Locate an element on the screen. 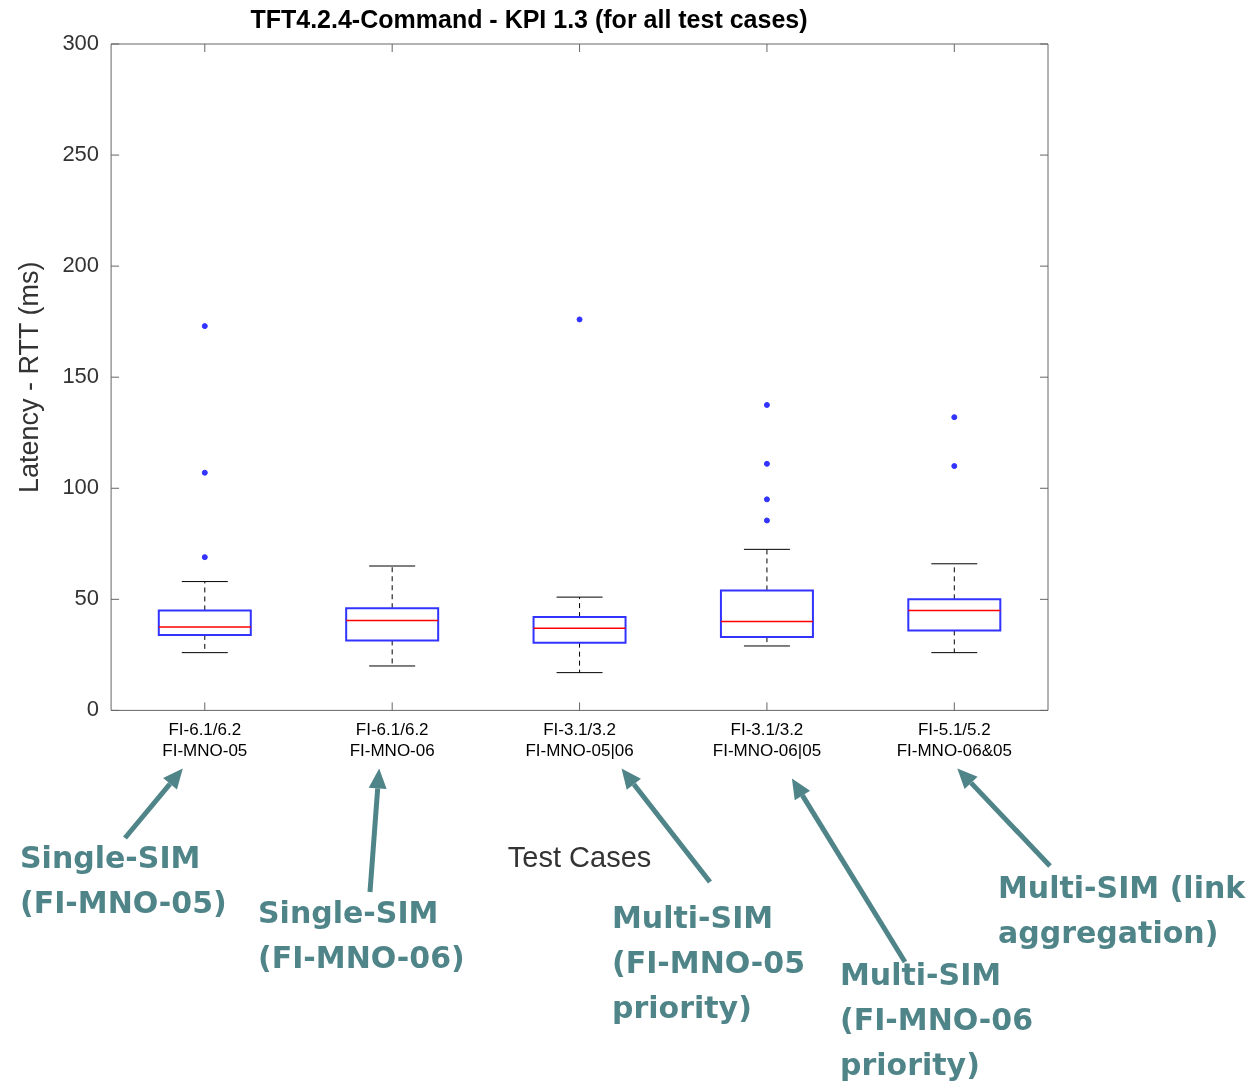 The height and width of the screenshot is (1084, 1258). chart-title: TFT4.2.4-Command - KPI 1.3 (for all test cases) is located at coordinates (529, 18).